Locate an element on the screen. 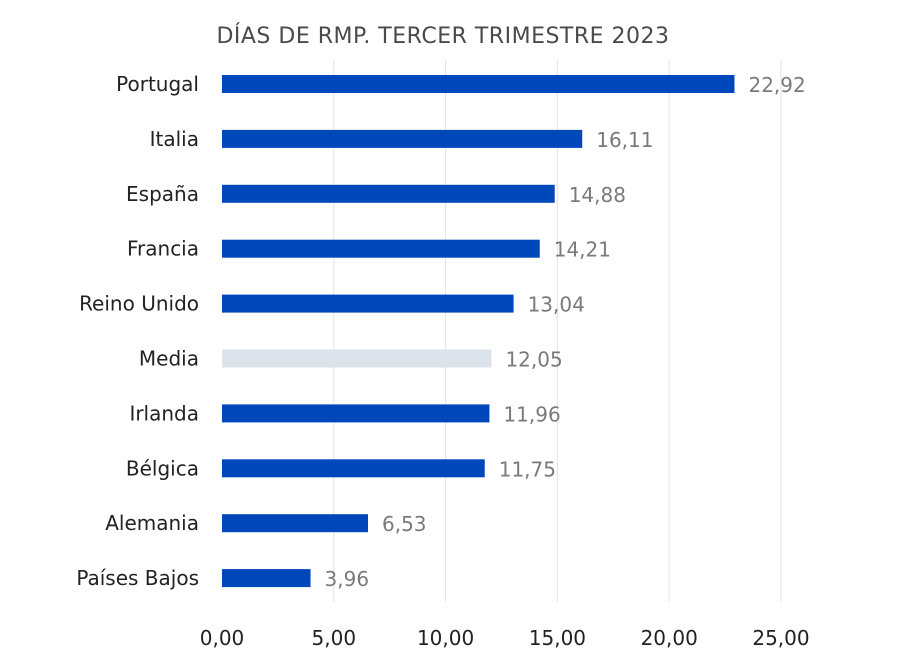  value-label: 3,96 is located at coordinates (347, 579).